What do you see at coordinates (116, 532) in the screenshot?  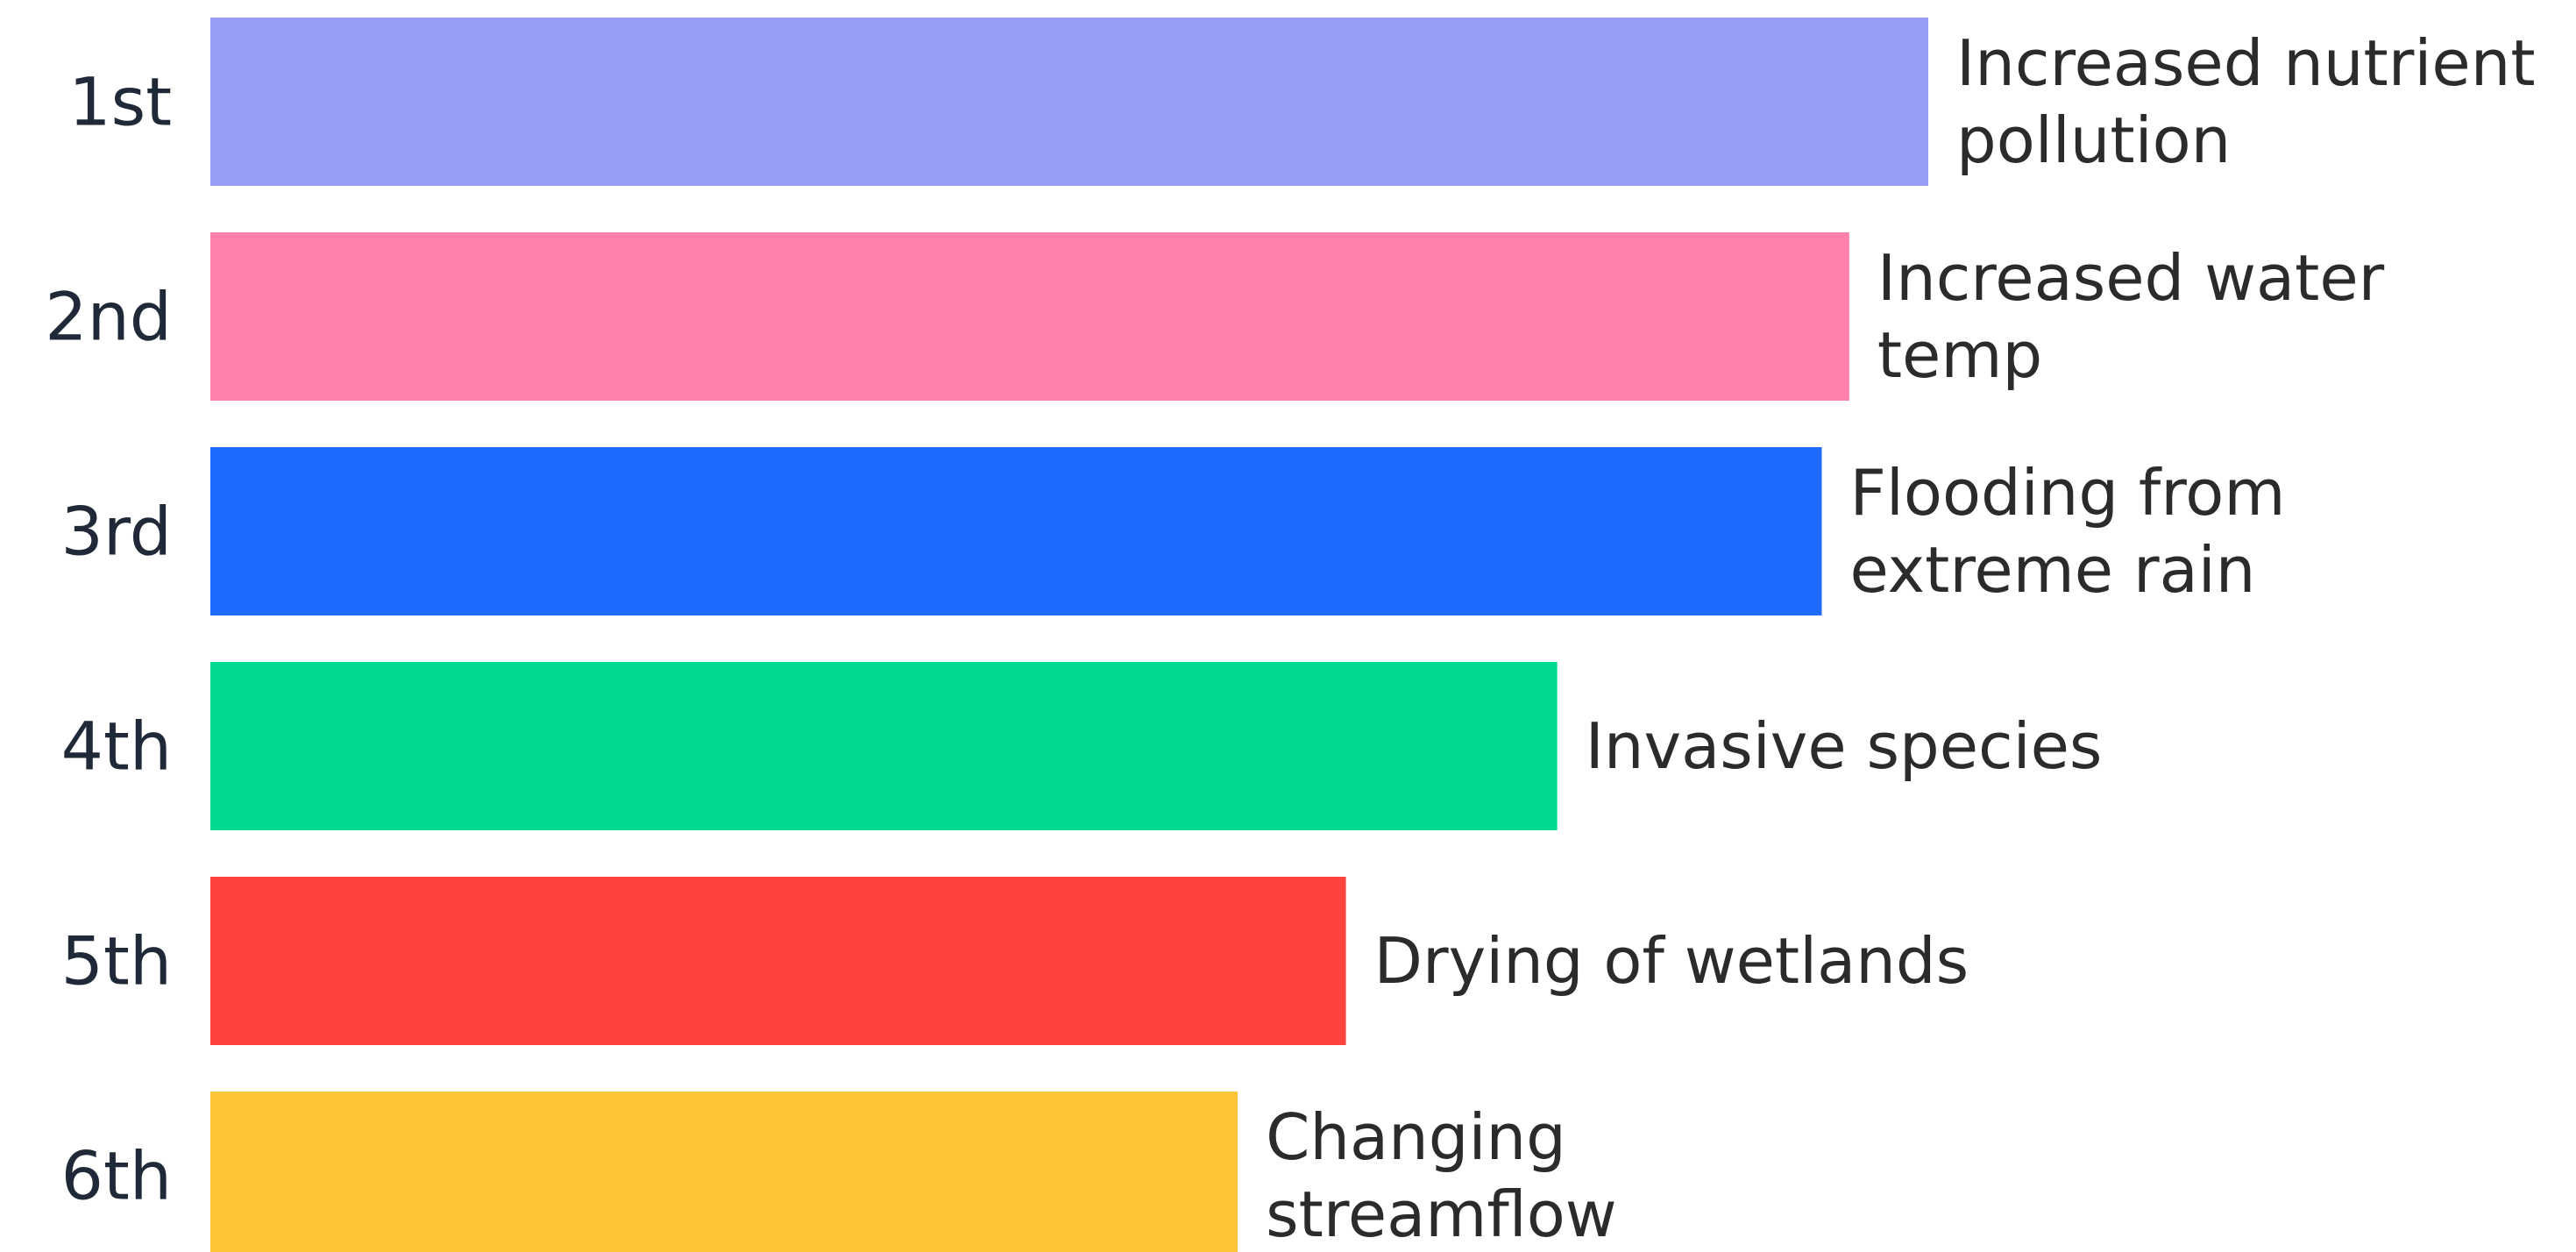 I see `rank-label: 3rd` at bounding box center [116, 532].